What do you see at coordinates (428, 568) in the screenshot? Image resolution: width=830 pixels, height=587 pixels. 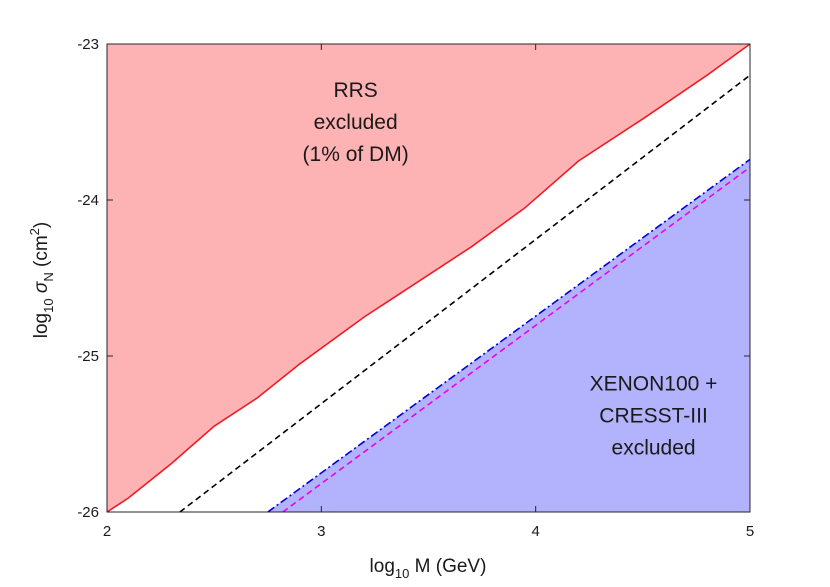 I see `x-axis-label: log10 M (GeV)` at bounding box center [428, 568].